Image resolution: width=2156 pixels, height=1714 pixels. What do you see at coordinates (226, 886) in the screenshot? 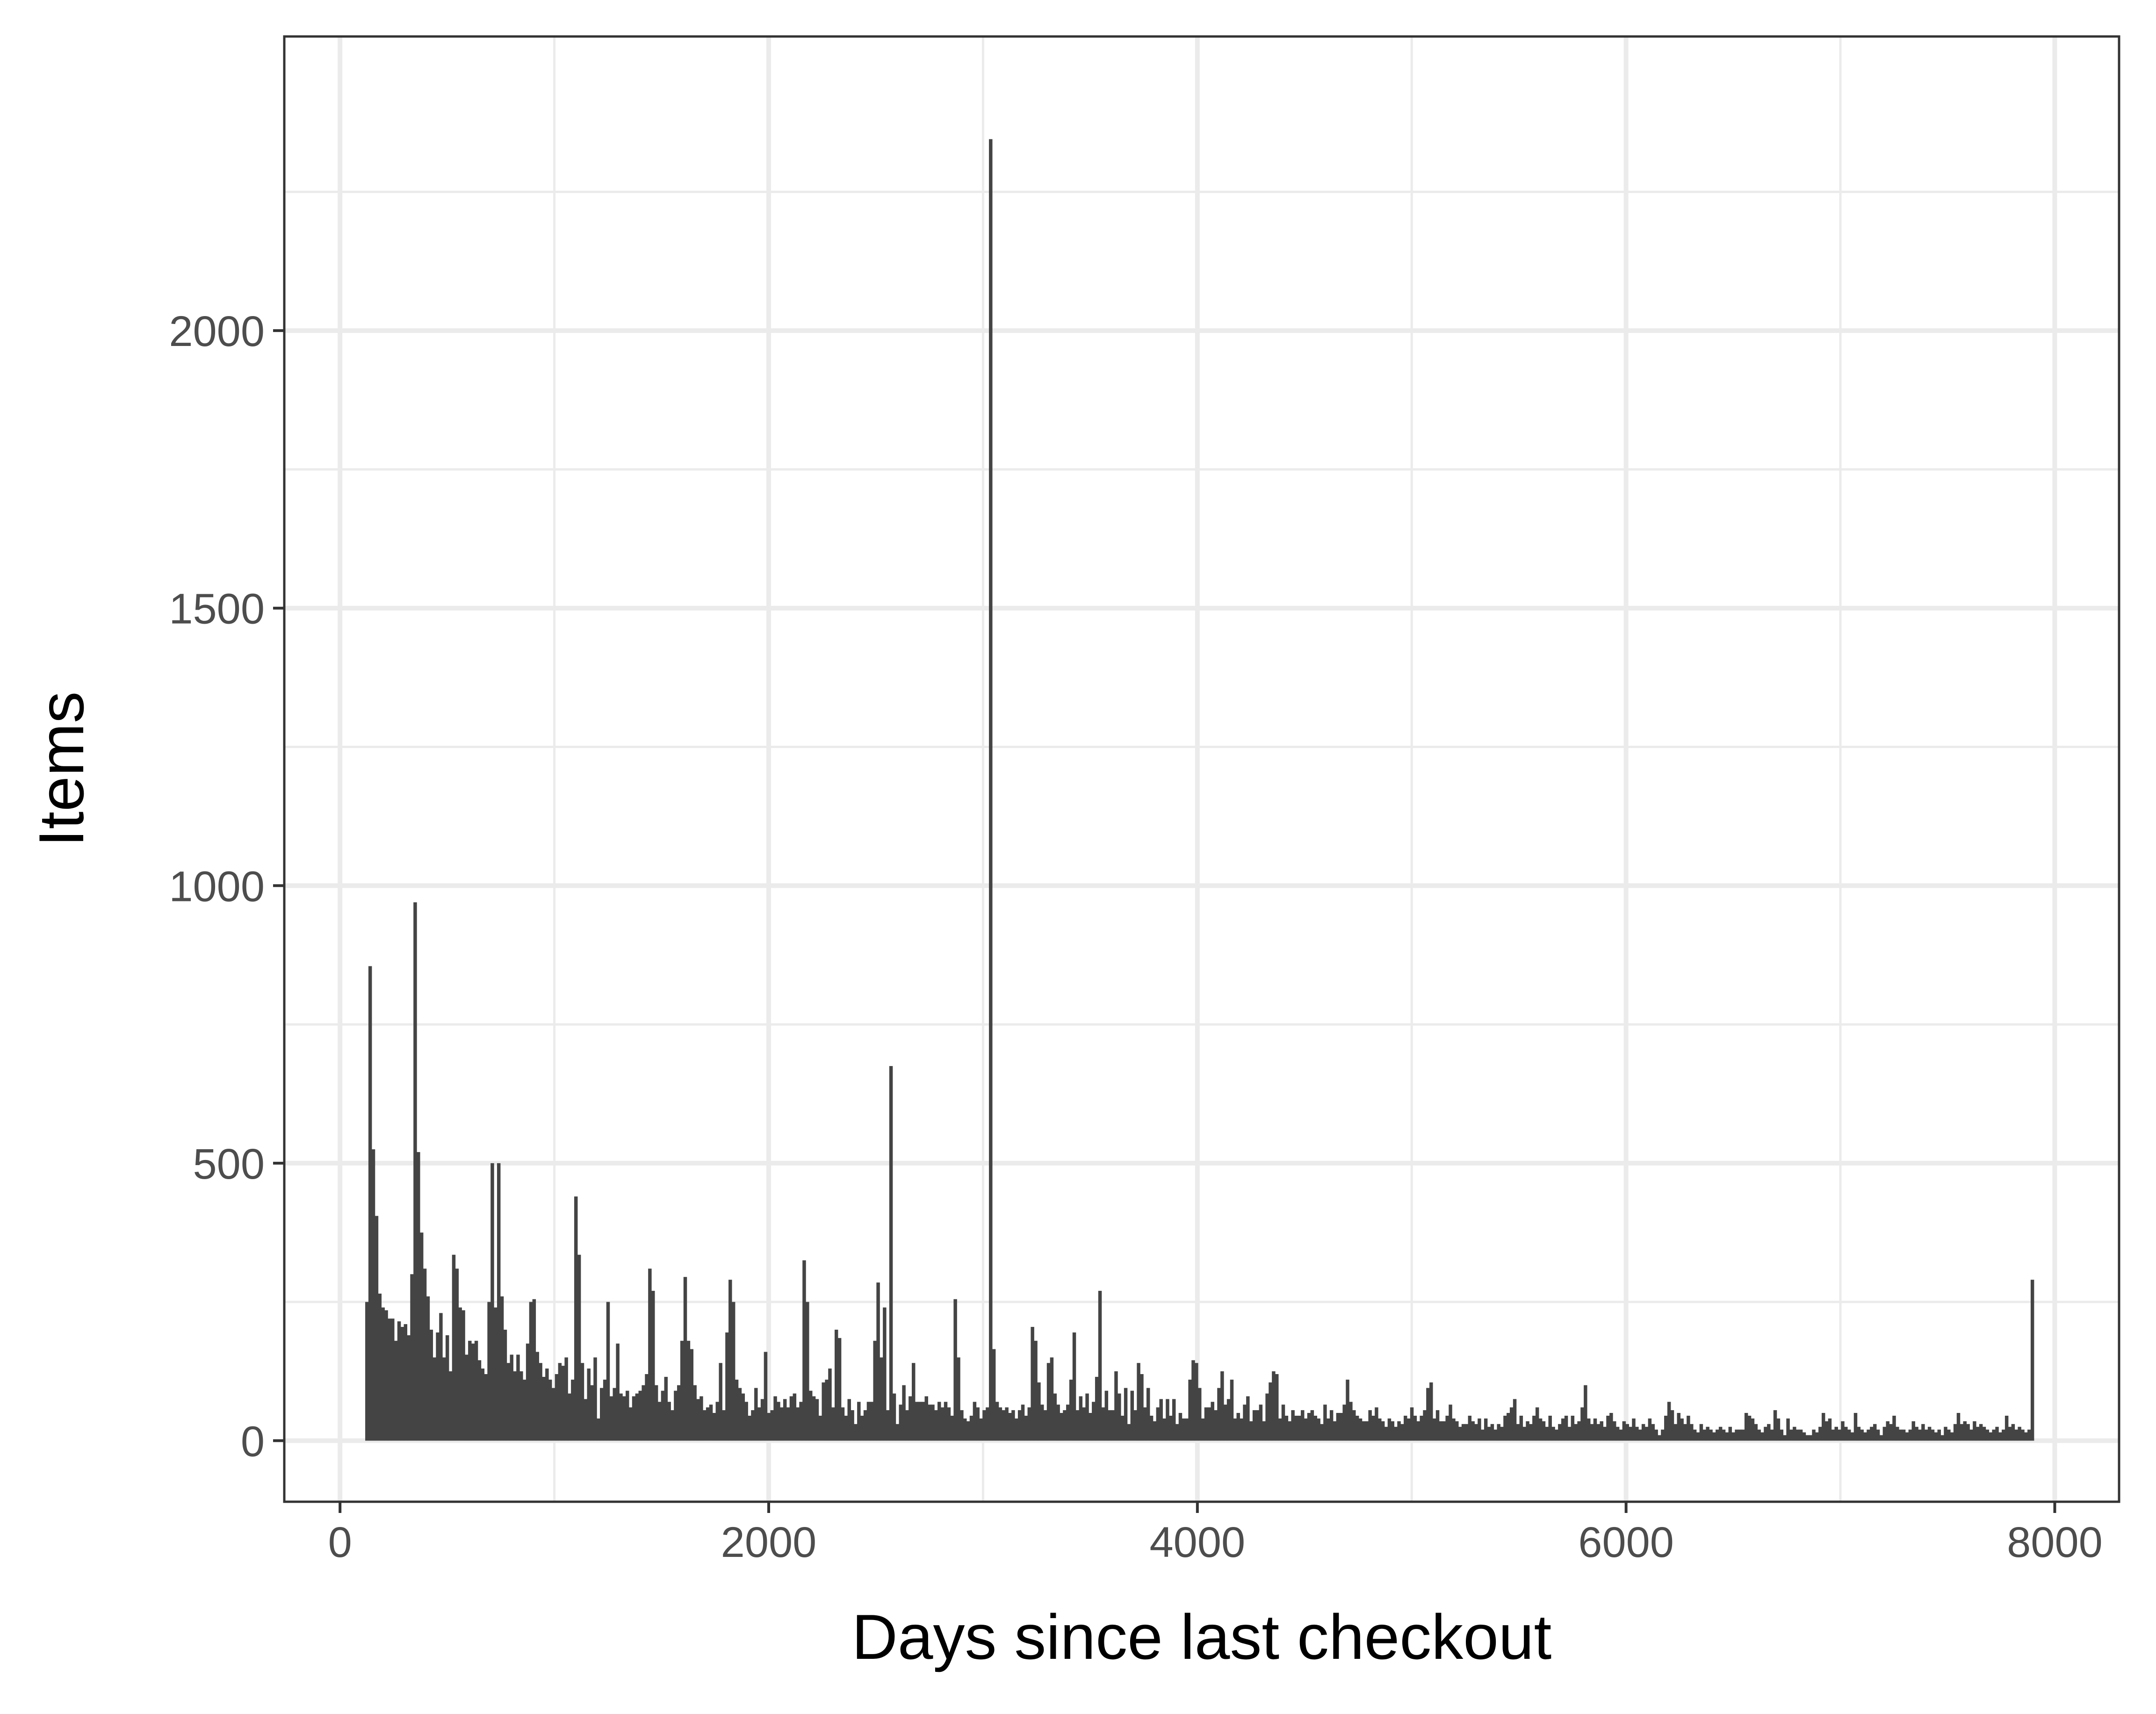
I see `y-axis: 0 500 1000 1500 2000` at bounding box center [226, 886].